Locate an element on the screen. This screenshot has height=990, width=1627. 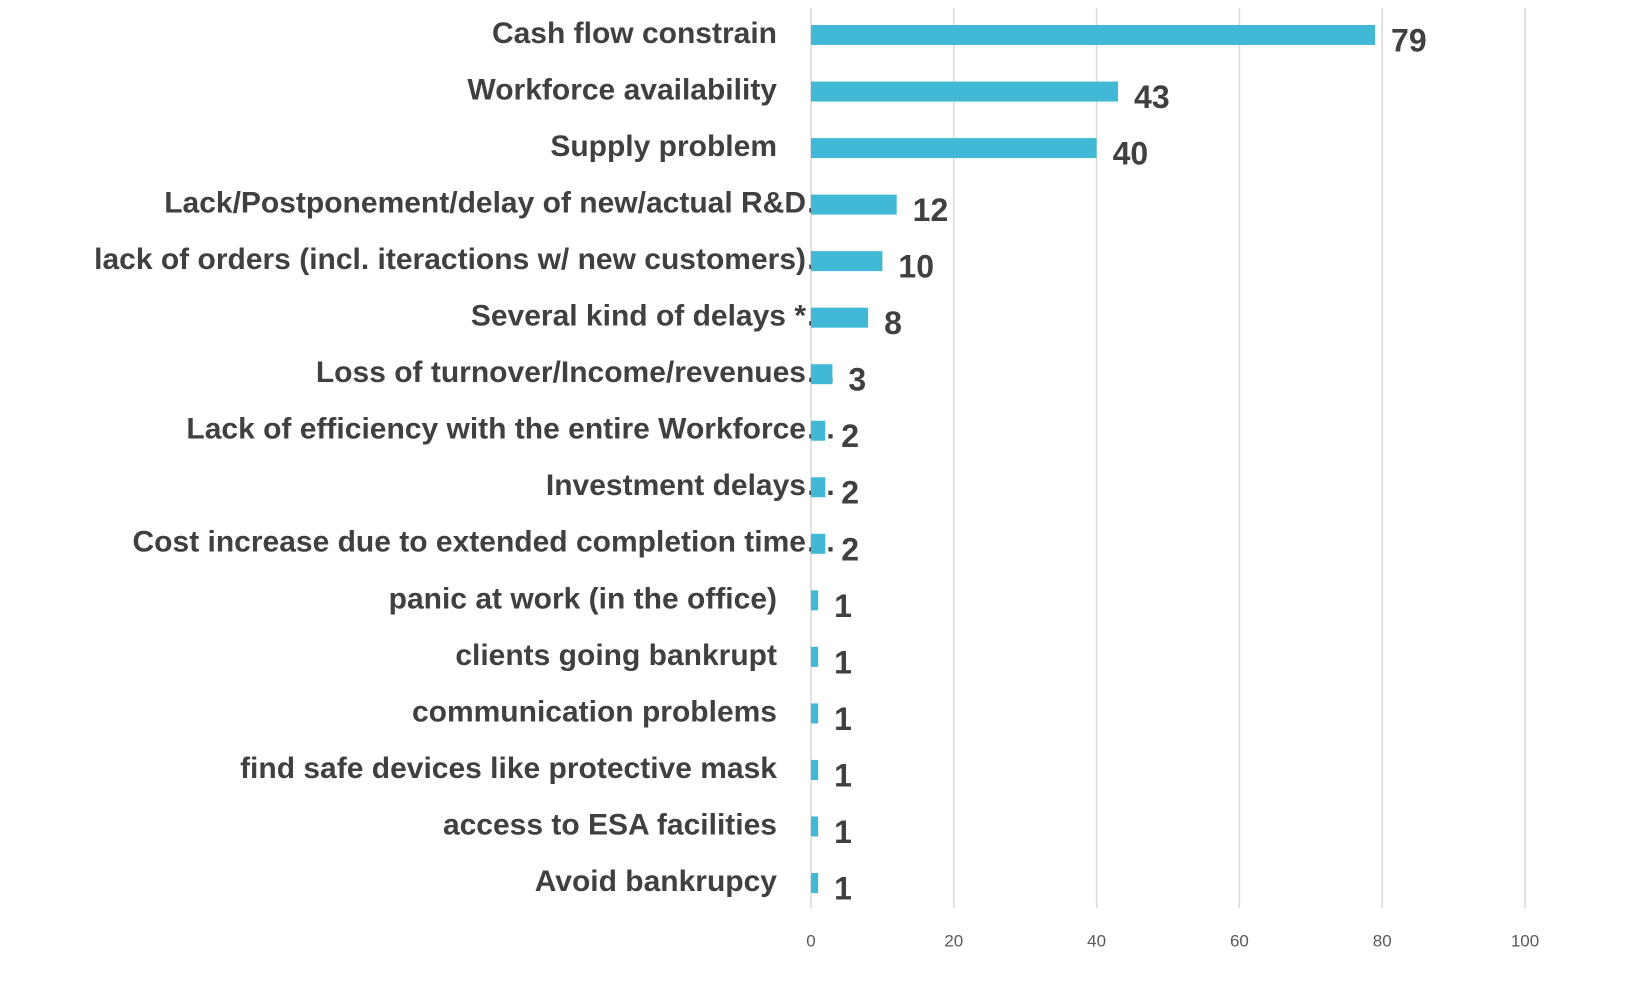
value-label: 40 is located at coordinates (1131, 154).